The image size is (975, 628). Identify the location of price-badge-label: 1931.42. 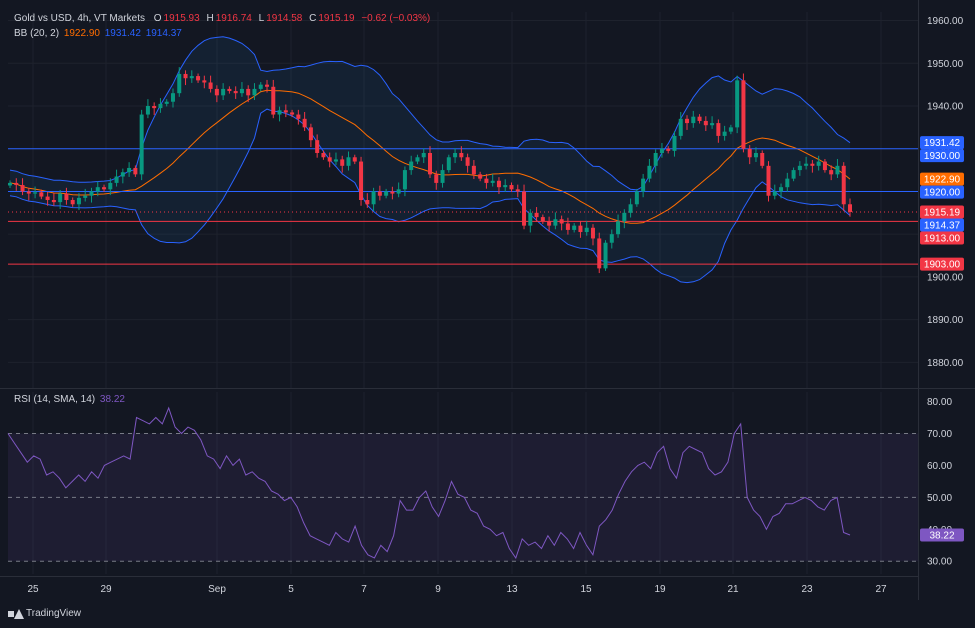
(942, 143).